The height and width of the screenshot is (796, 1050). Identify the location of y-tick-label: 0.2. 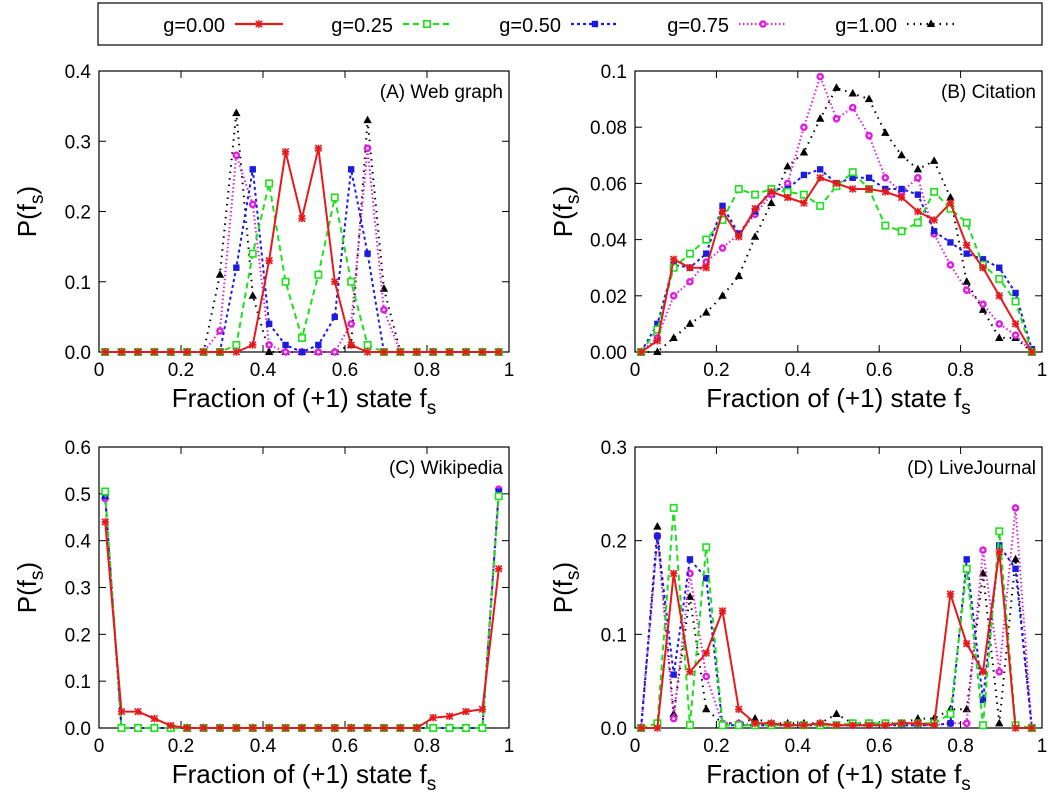
(78, 213).